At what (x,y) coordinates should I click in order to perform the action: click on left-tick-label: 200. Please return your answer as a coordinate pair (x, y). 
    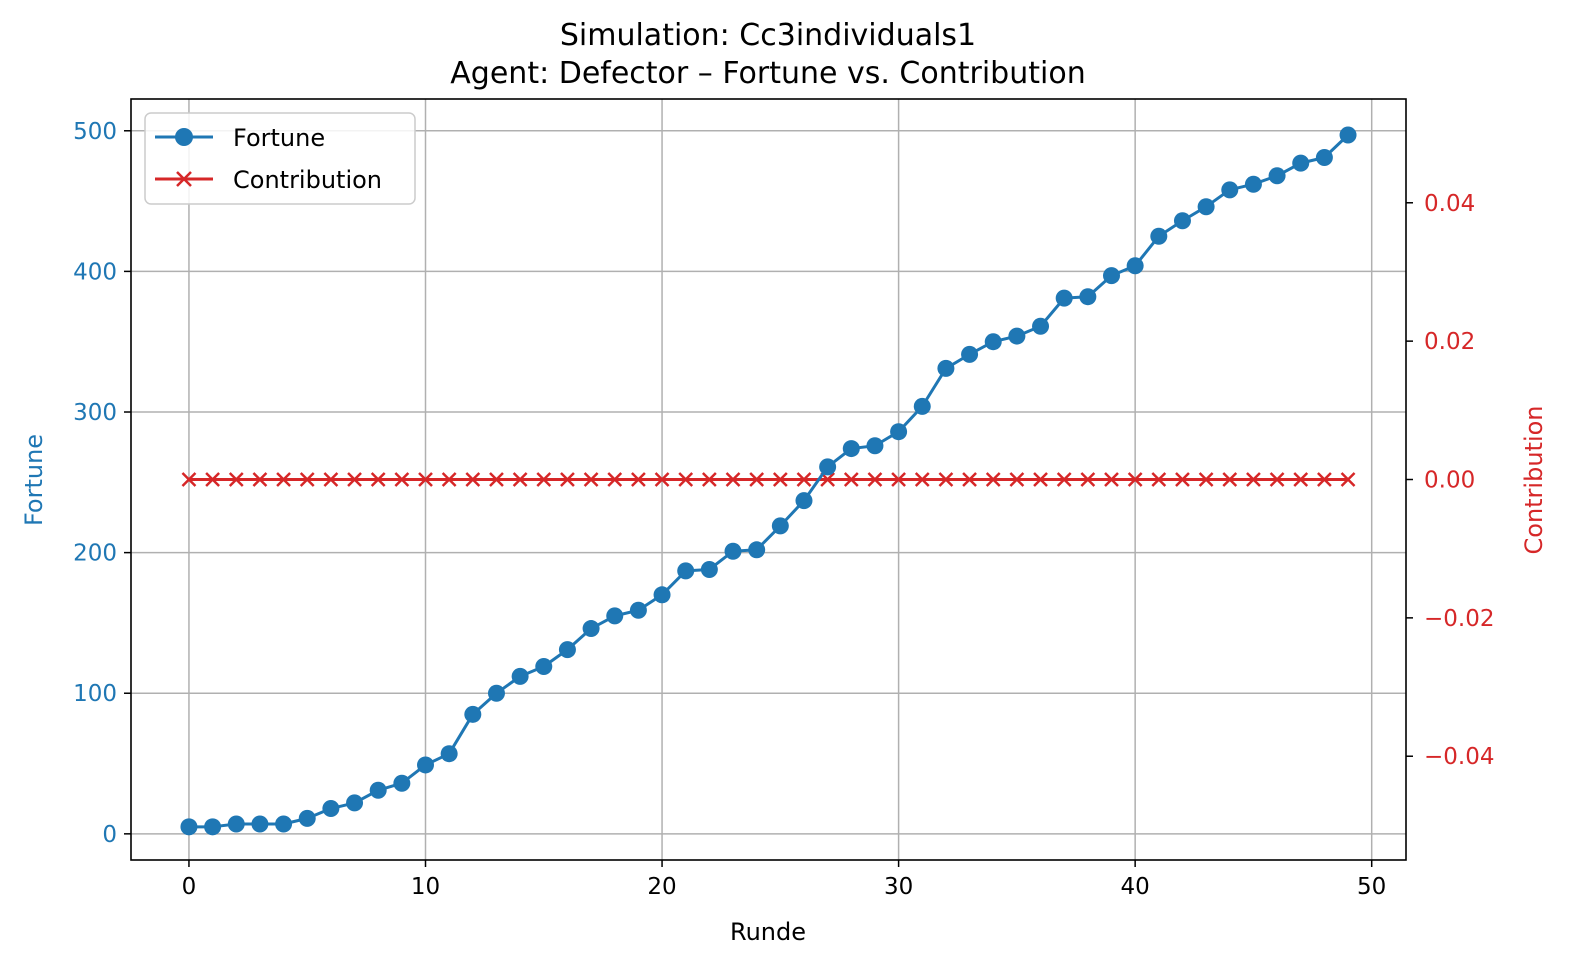
    Looking at the image, I should click on (95, 554).